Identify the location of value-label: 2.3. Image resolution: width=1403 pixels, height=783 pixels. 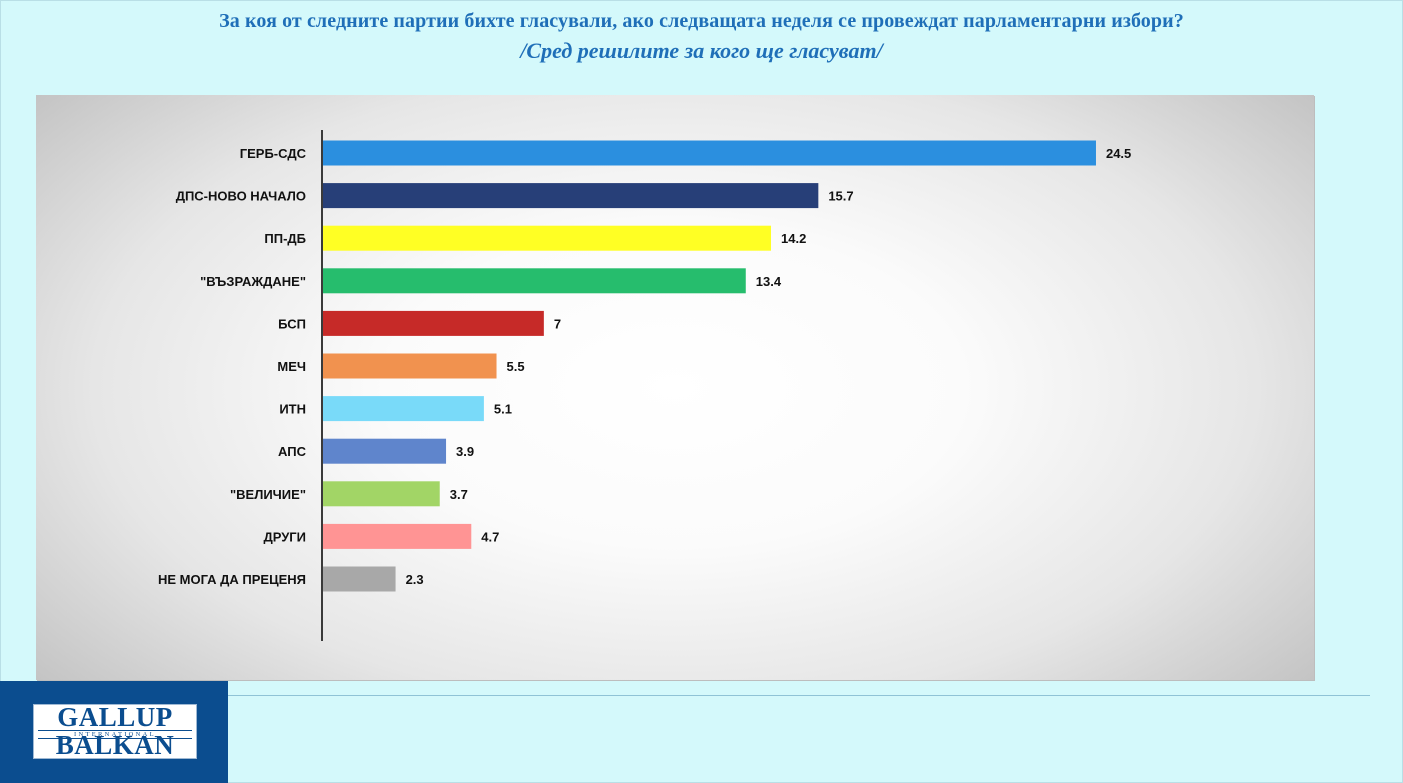
(415, 579).